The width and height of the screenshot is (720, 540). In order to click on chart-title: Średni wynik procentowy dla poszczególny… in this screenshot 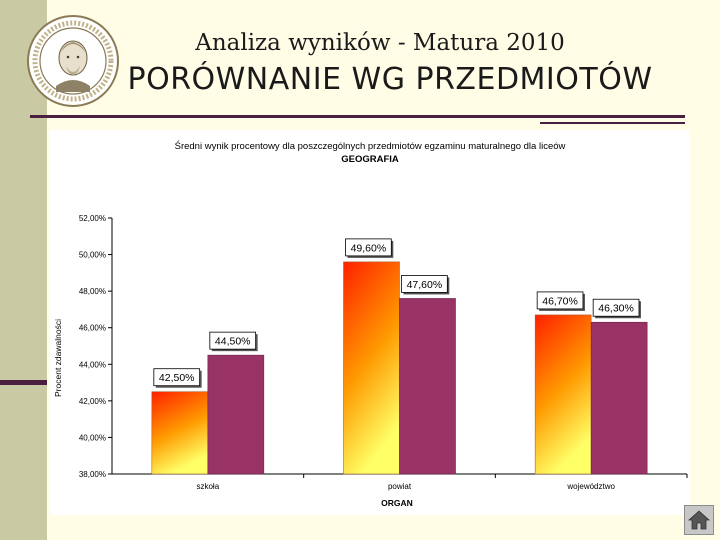, I will do `click(370, 146)`.